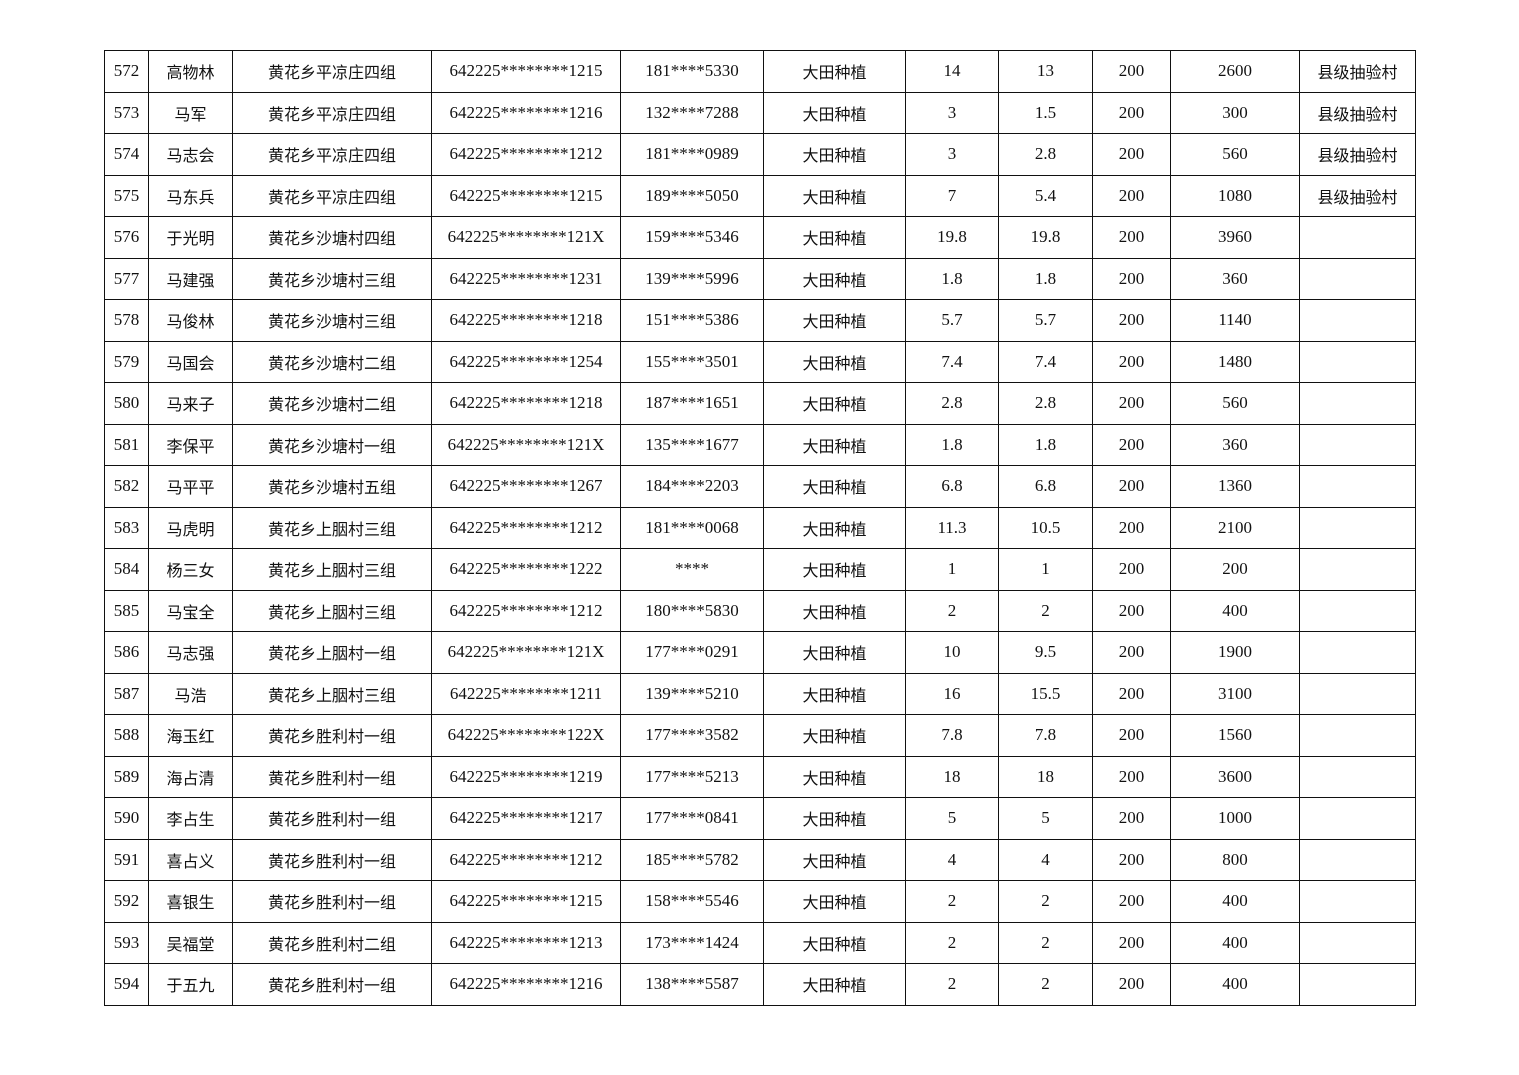 The width and height of the screenshot is (1519, 1075). I want to click on cell-row-number: 583, so click(126, 527).